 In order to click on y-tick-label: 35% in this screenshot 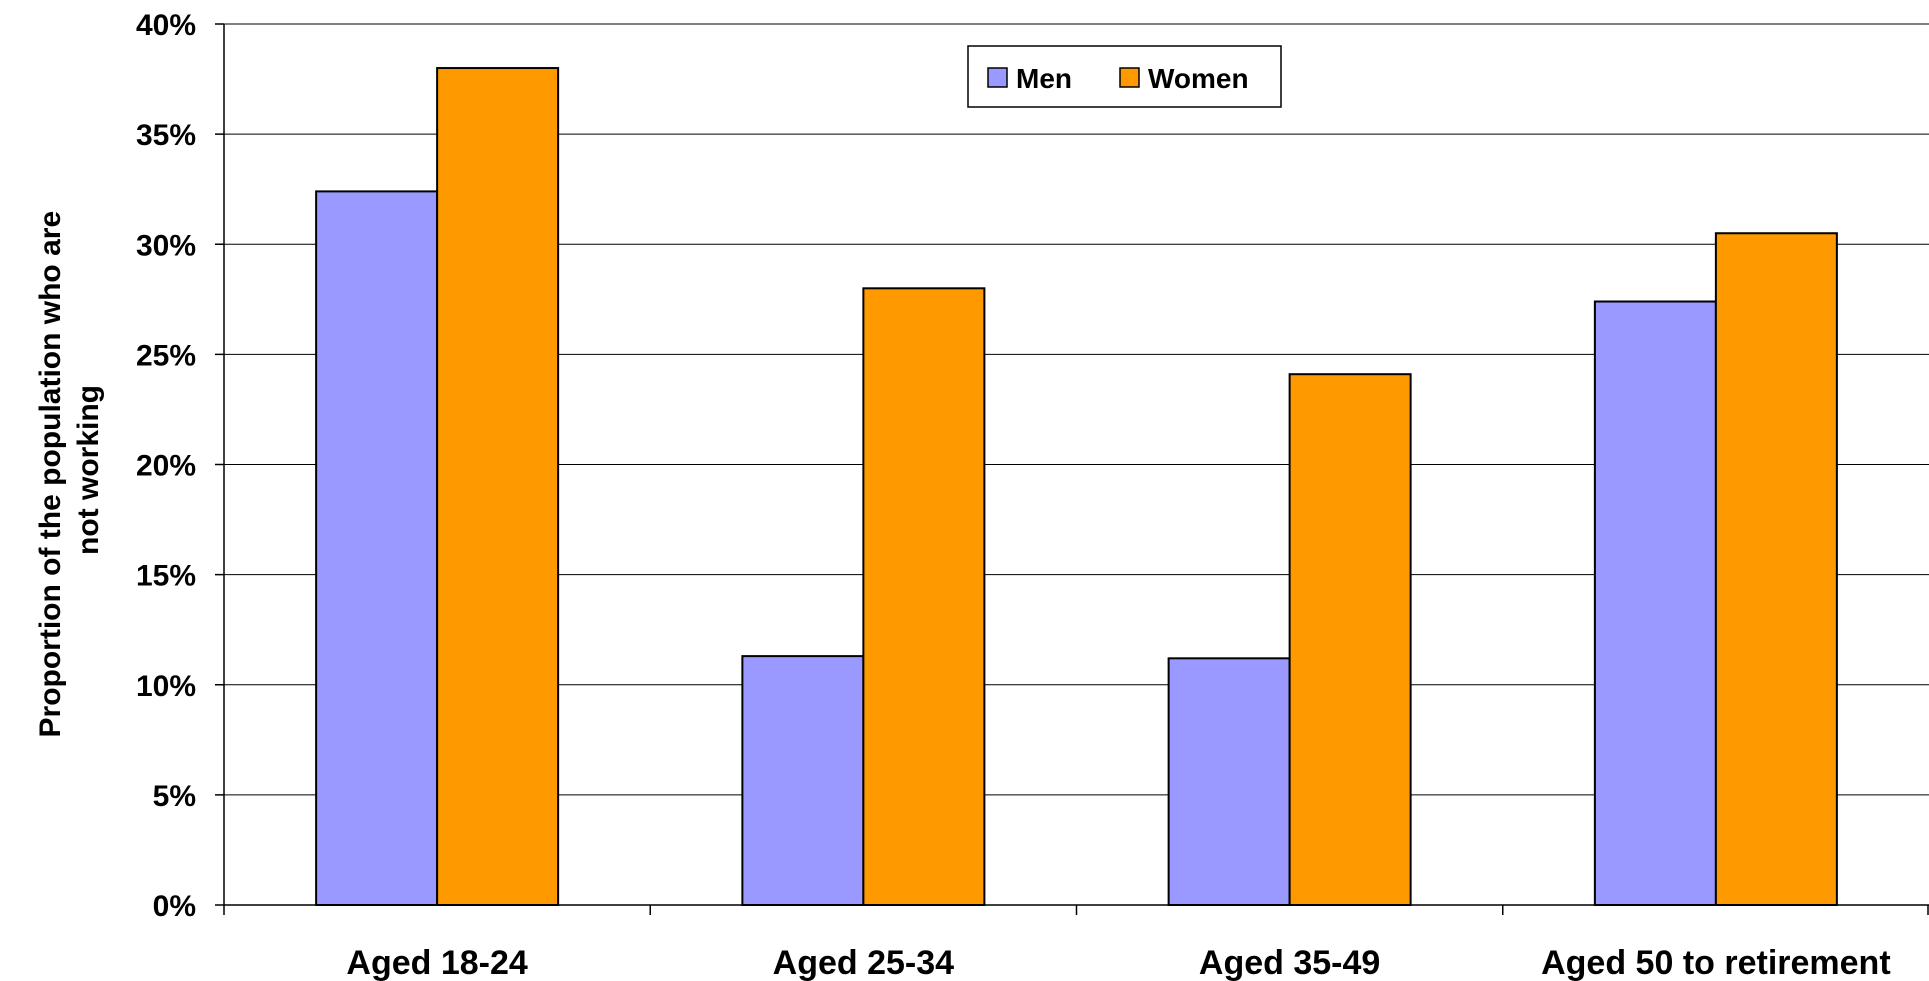, I will do `click(166, 135)`.